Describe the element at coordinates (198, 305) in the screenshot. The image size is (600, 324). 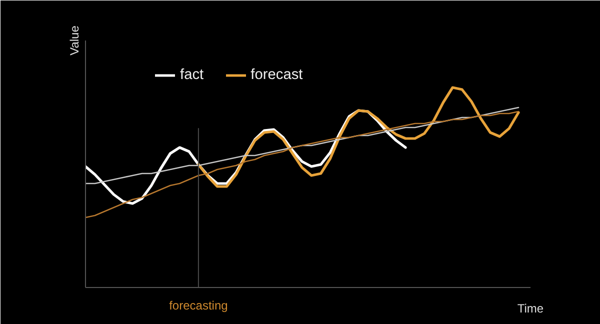
I see `text: forecasting` at that location.